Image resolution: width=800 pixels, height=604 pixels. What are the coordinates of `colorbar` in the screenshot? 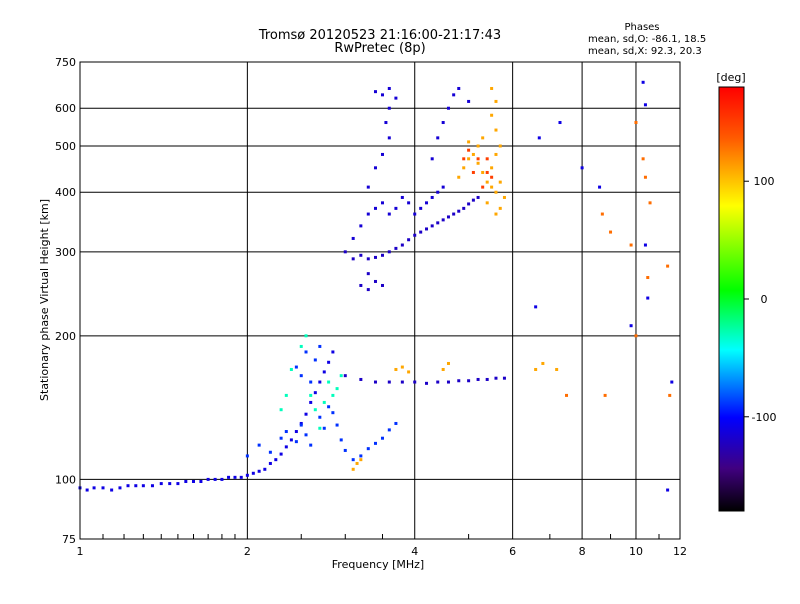 It's located at (731, 299).